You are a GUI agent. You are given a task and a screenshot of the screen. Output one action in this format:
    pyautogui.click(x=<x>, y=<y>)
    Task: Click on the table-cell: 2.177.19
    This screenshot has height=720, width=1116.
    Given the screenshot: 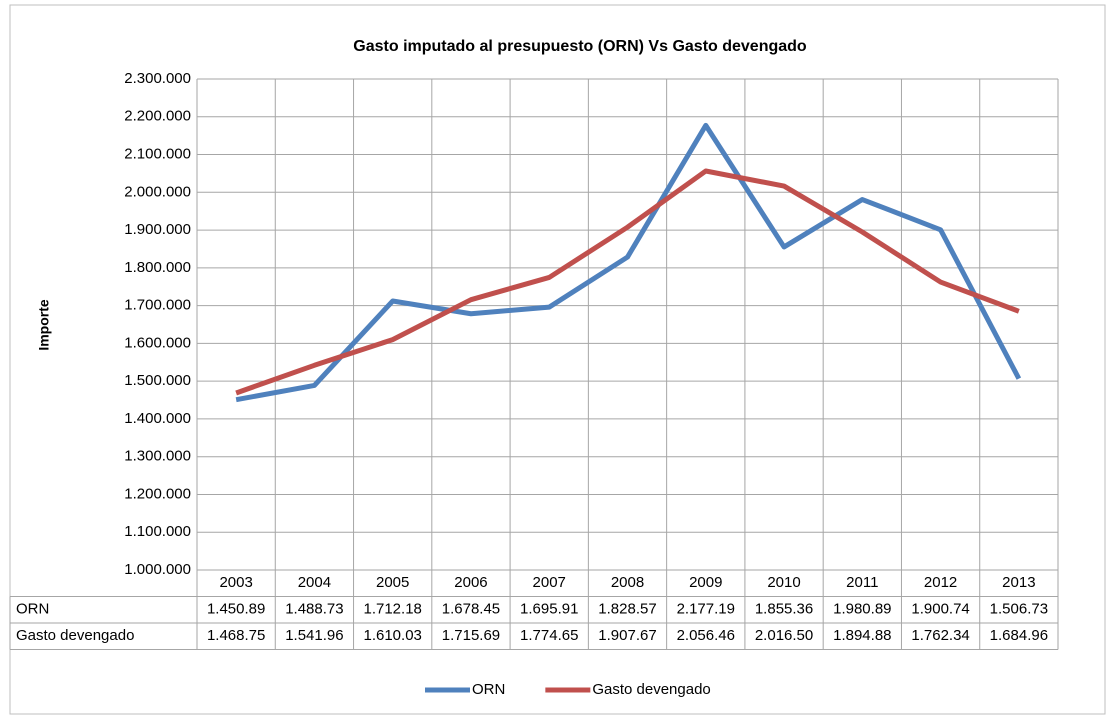 What is the action you would take?
    pyautogui.click(x=706, y=609)
    